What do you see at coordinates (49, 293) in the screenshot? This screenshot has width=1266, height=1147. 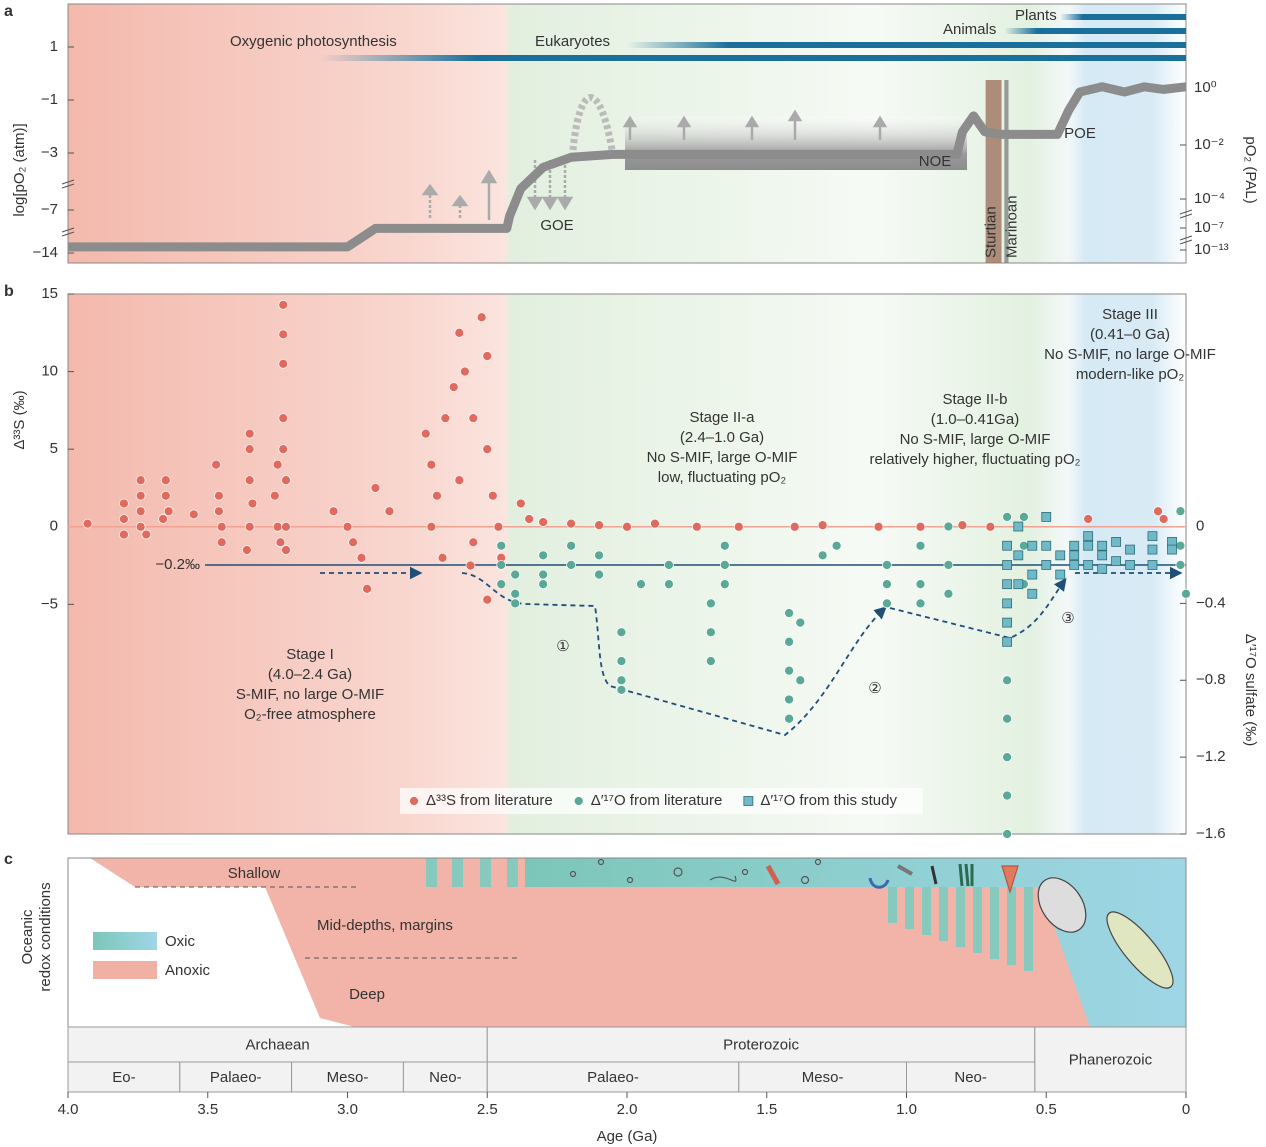 I see `y-tick-label: 15` at bounding box center [49, 293].